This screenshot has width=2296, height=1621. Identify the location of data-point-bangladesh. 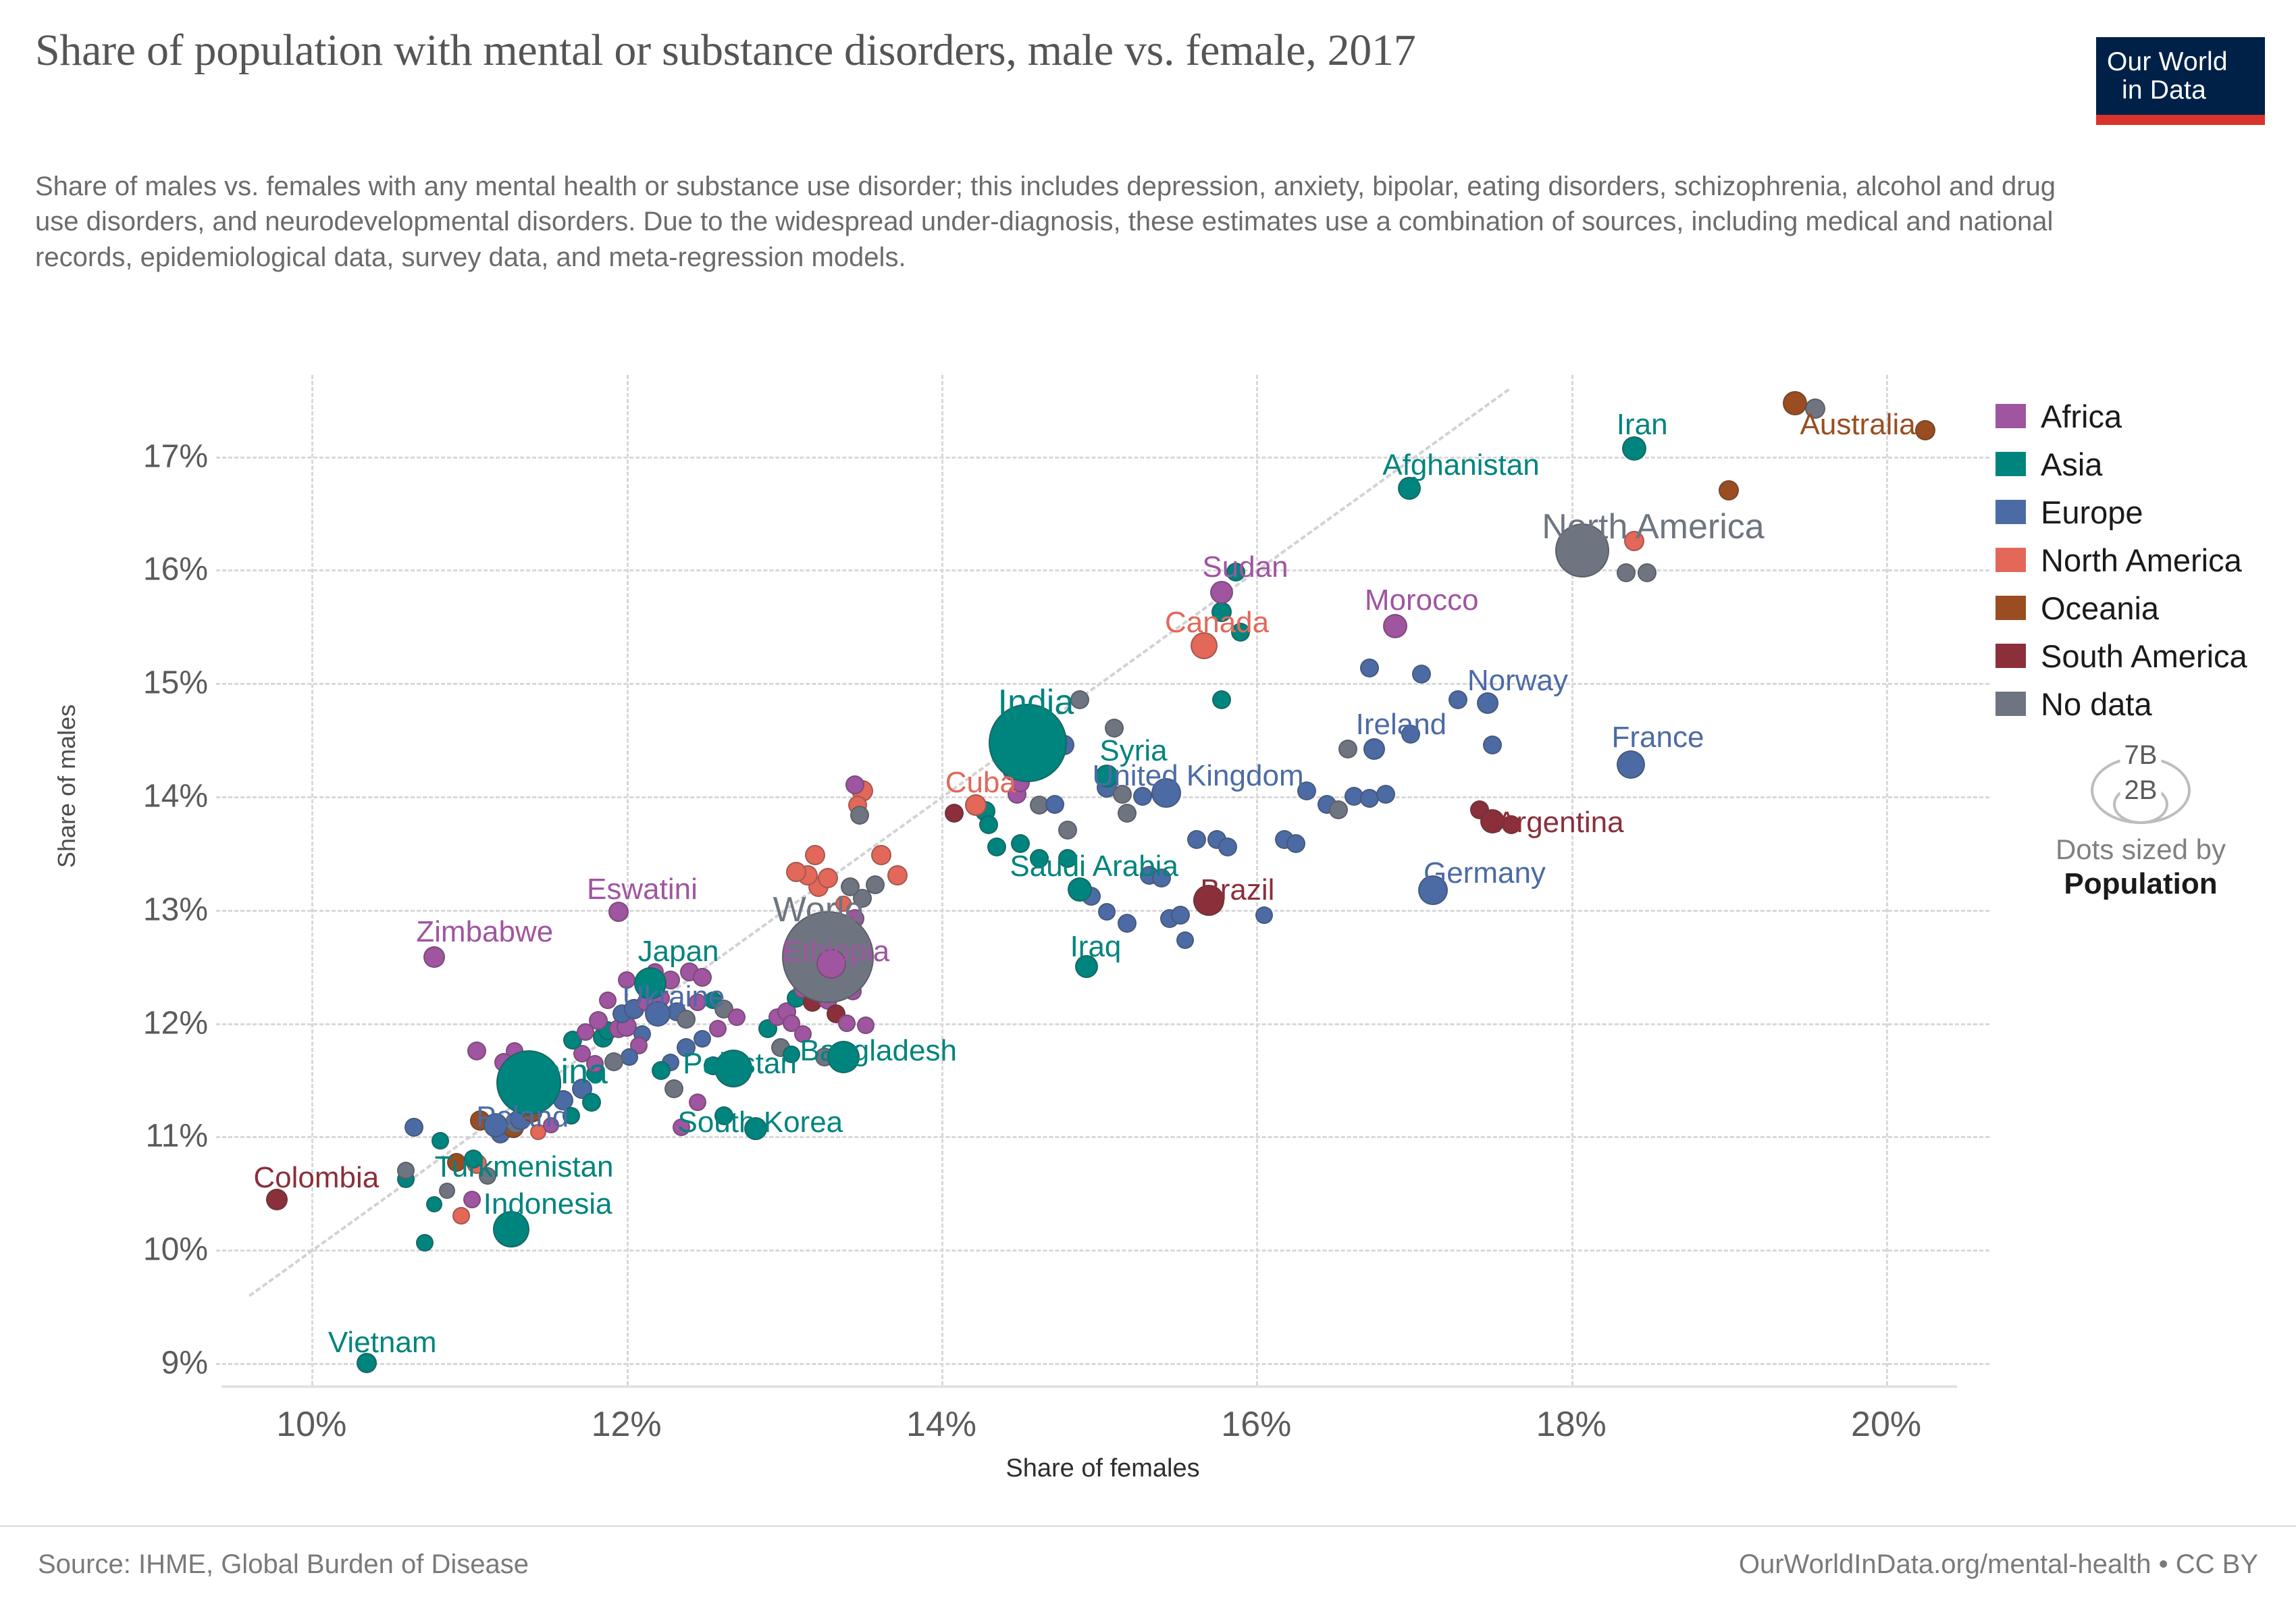
(844, 1056).